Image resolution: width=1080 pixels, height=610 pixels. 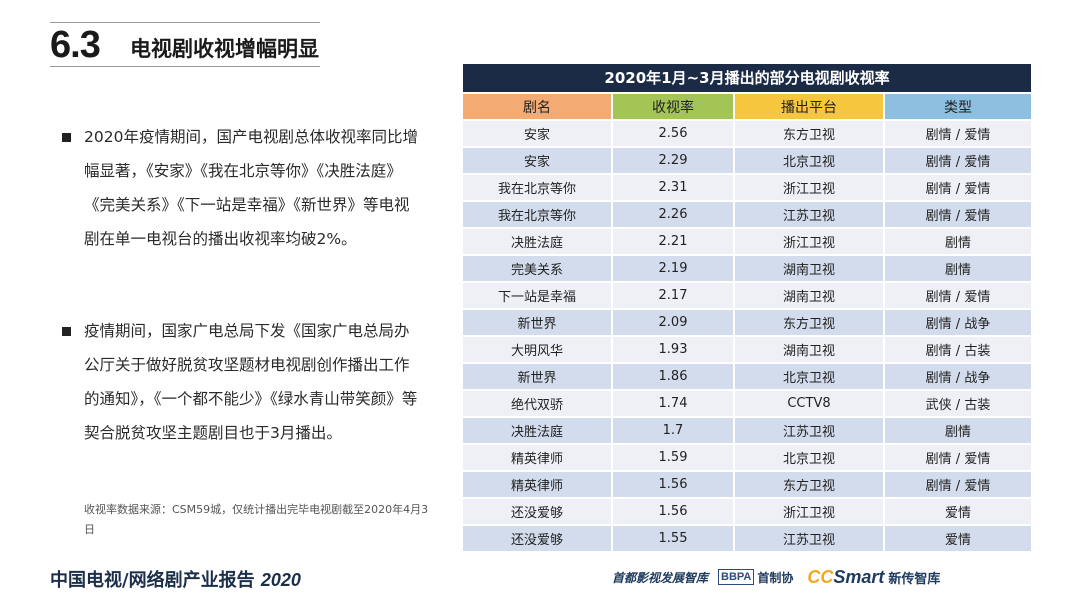 I want to click on partner-logos: 首都影视发展智库 BBPA 首制协 CCSmart 新传智库, so click(x=776, y=577).